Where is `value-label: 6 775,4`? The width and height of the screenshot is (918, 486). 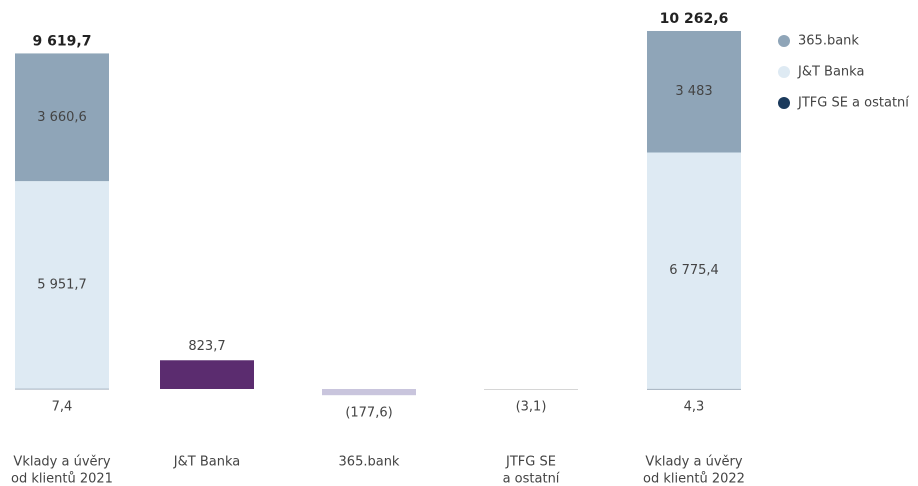
value-label: 6 775,4 is located at coordinates (694, 270).